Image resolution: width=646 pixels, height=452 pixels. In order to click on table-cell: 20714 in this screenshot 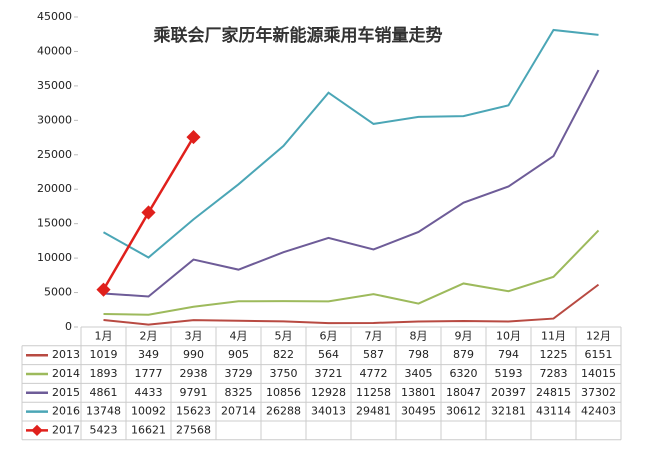, I will do `click(238, 411)`.